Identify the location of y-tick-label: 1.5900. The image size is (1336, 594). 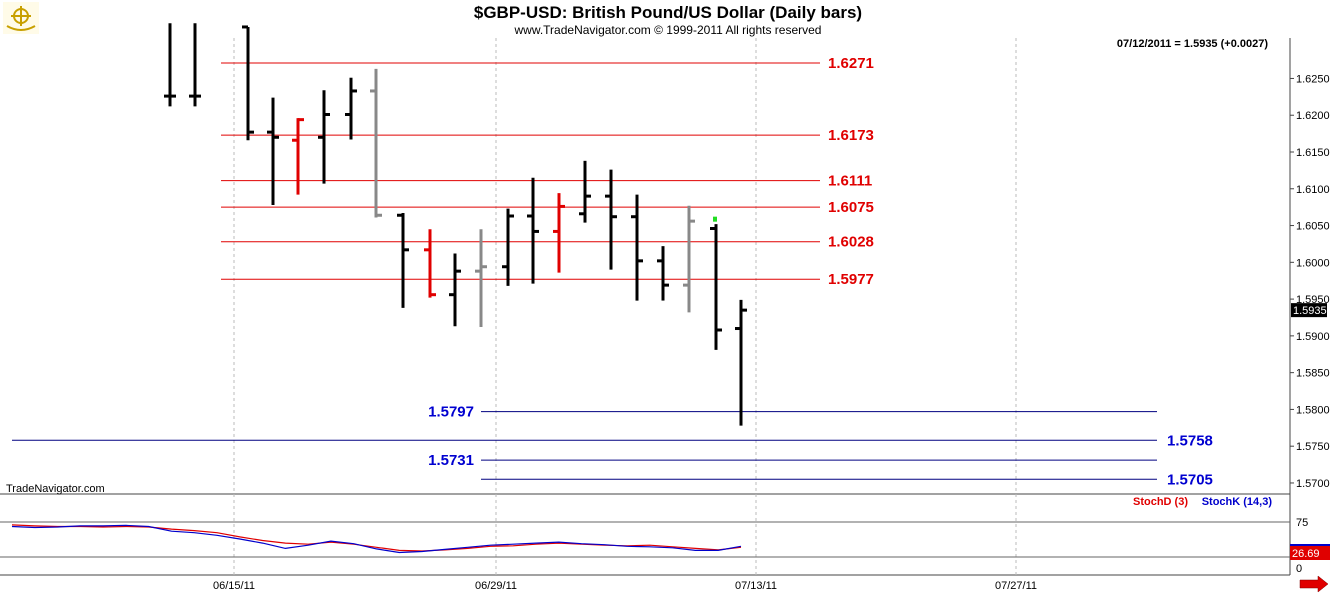
(1313, 337).